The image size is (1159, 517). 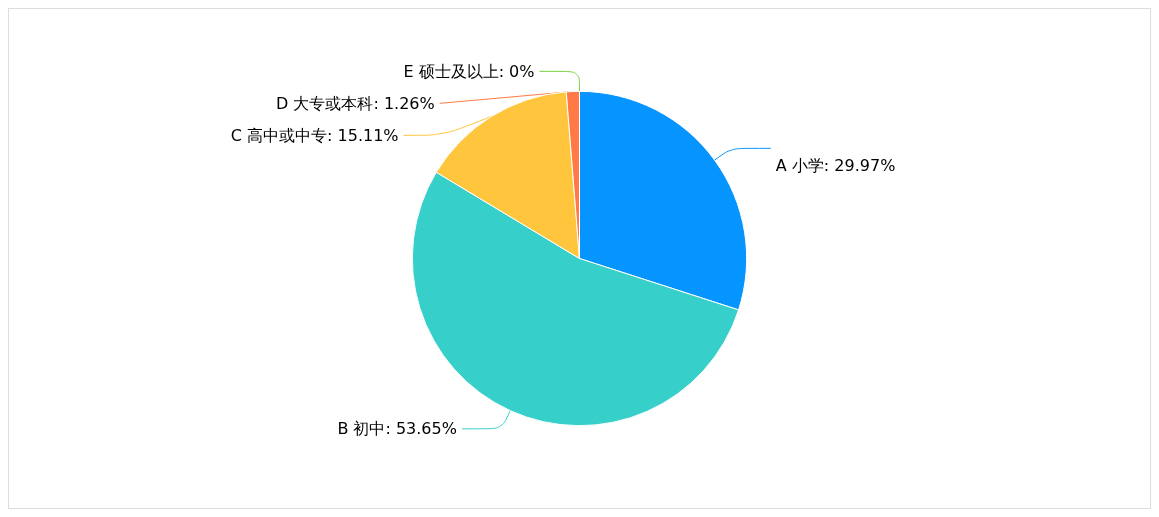 I want to click on slice-label: D 大专或本科: 1.26%, so click(x=355, y=103).